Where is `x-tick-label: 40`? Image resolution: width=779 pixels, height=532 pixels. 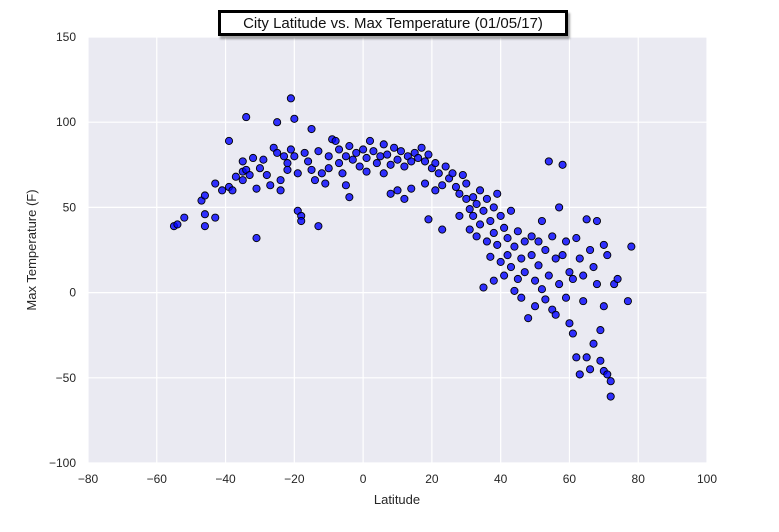
x-tick-label: 40 is located at coordinates (501, 479).